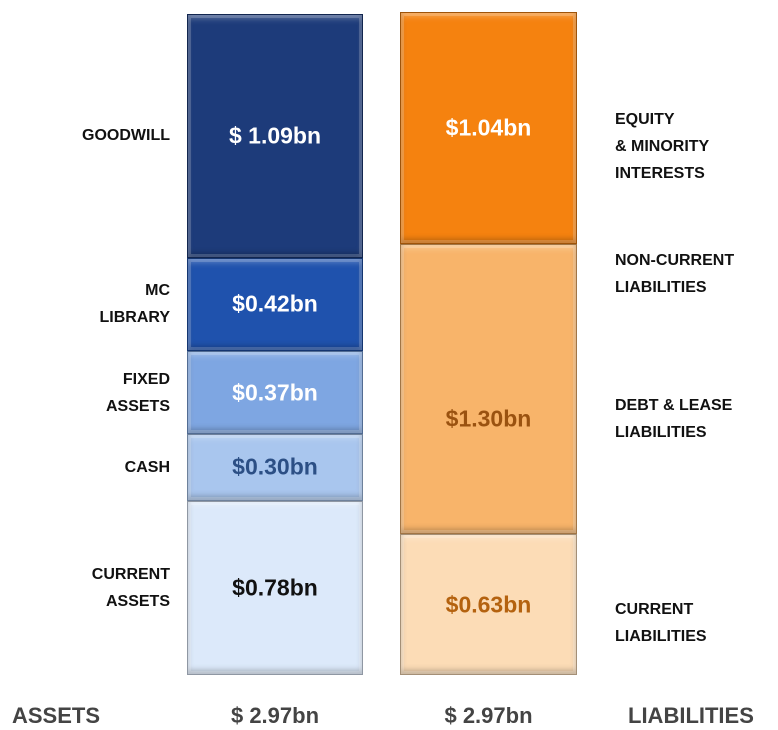  I want to click on value-label: $0.30bn, so click(275, 466).